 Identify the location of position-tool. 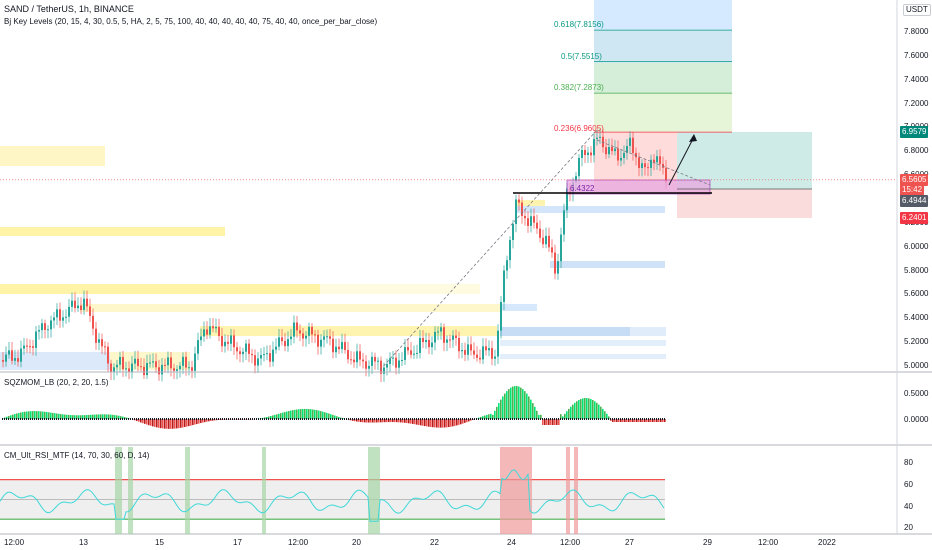
(744, 175).